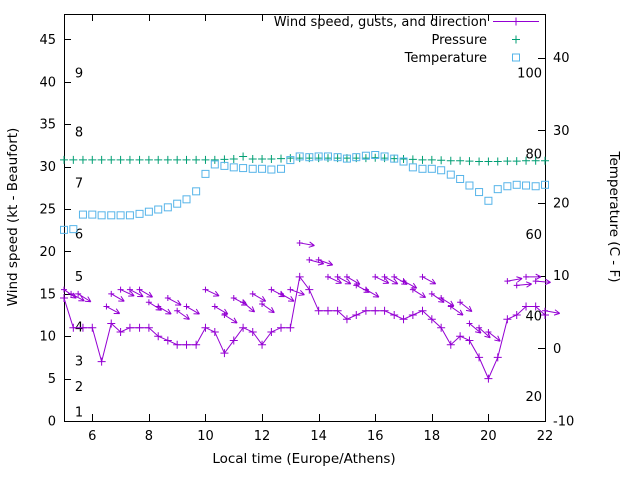 The image size is (640, 480). I want to click on beaufort-scale-label: 1, so click(79, 413).